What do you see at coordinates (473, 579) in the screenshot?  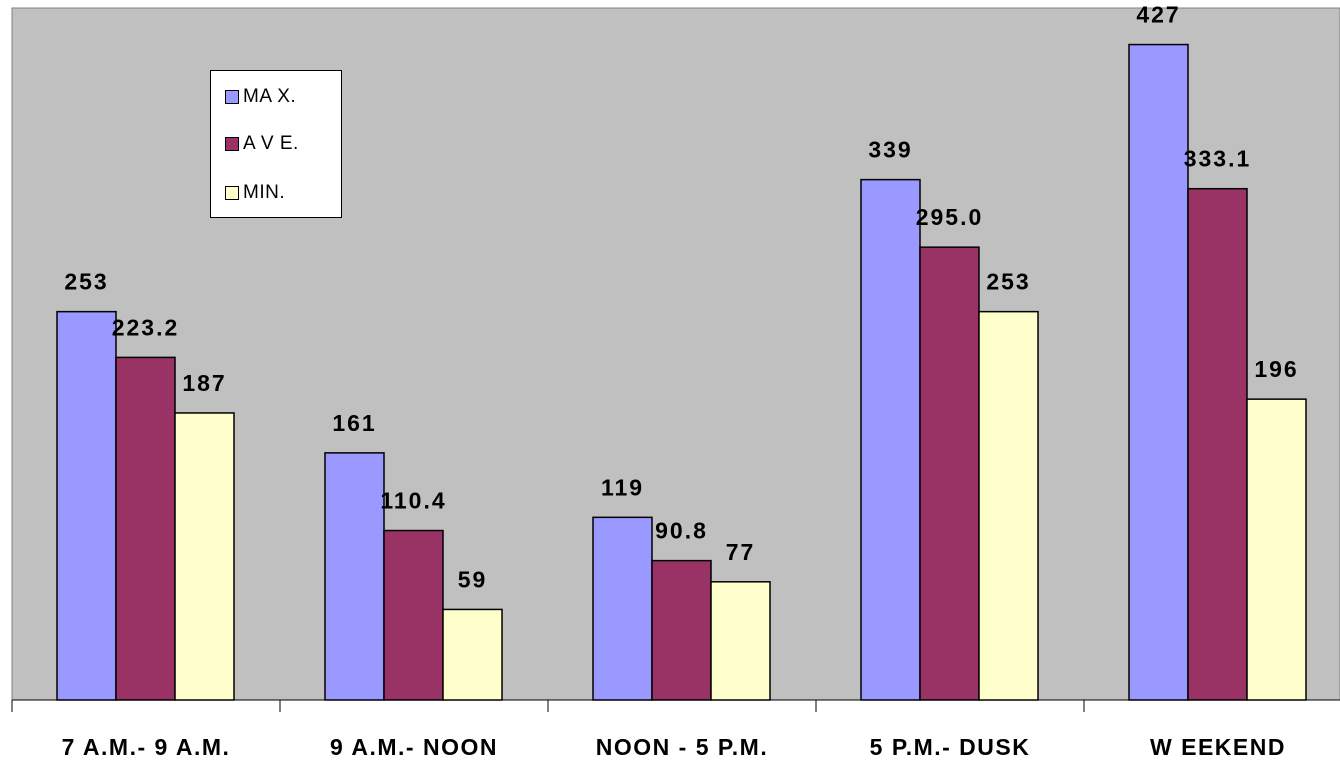 I see `data-label-min-9-a-m-noon: 59` at bounding box center [473, 579].